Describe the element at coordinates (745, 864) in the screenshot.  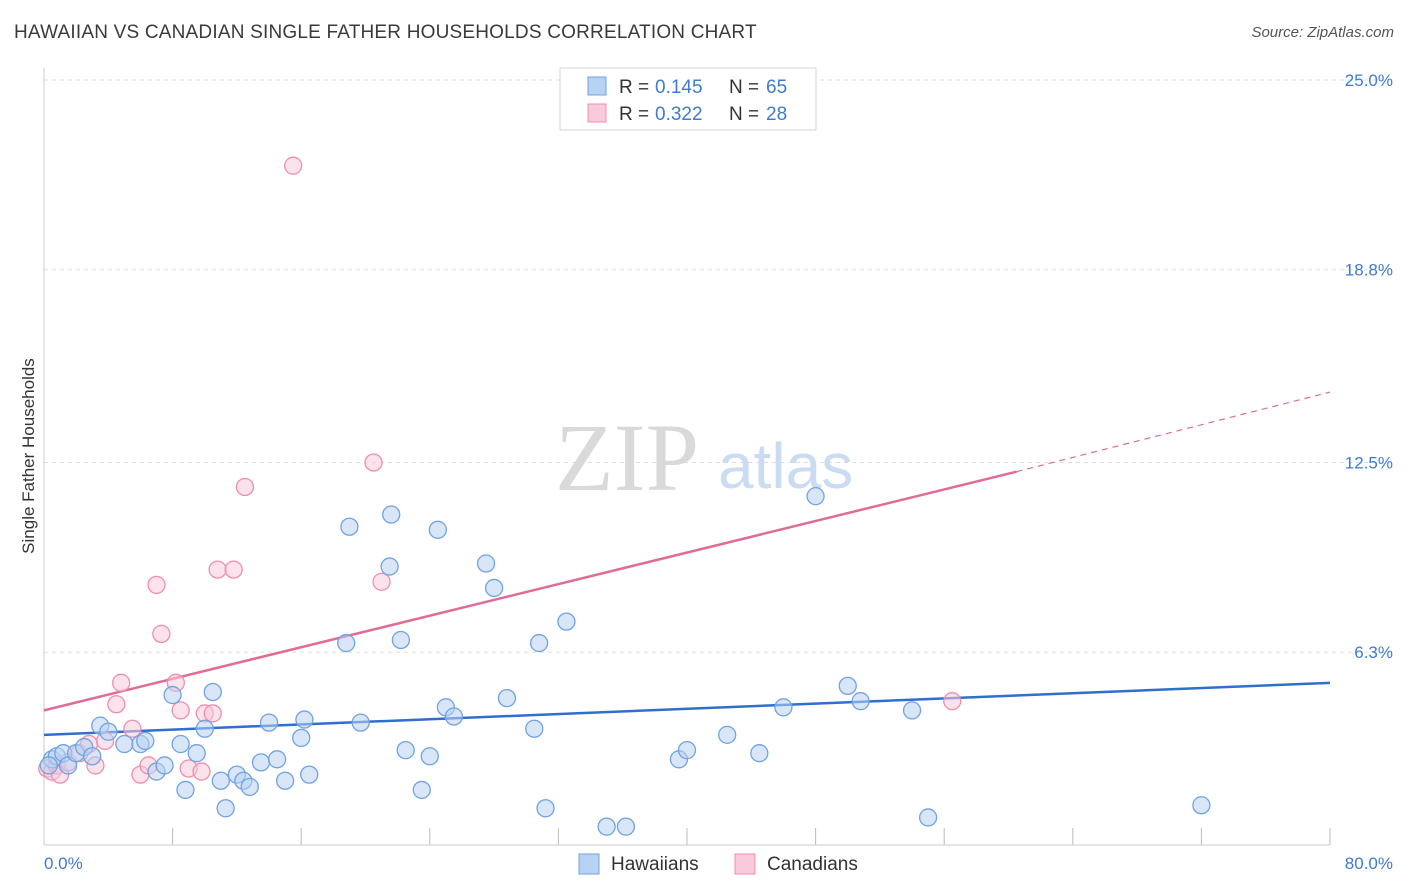
I see `bottom-legend-swatch-canadians` at that location.